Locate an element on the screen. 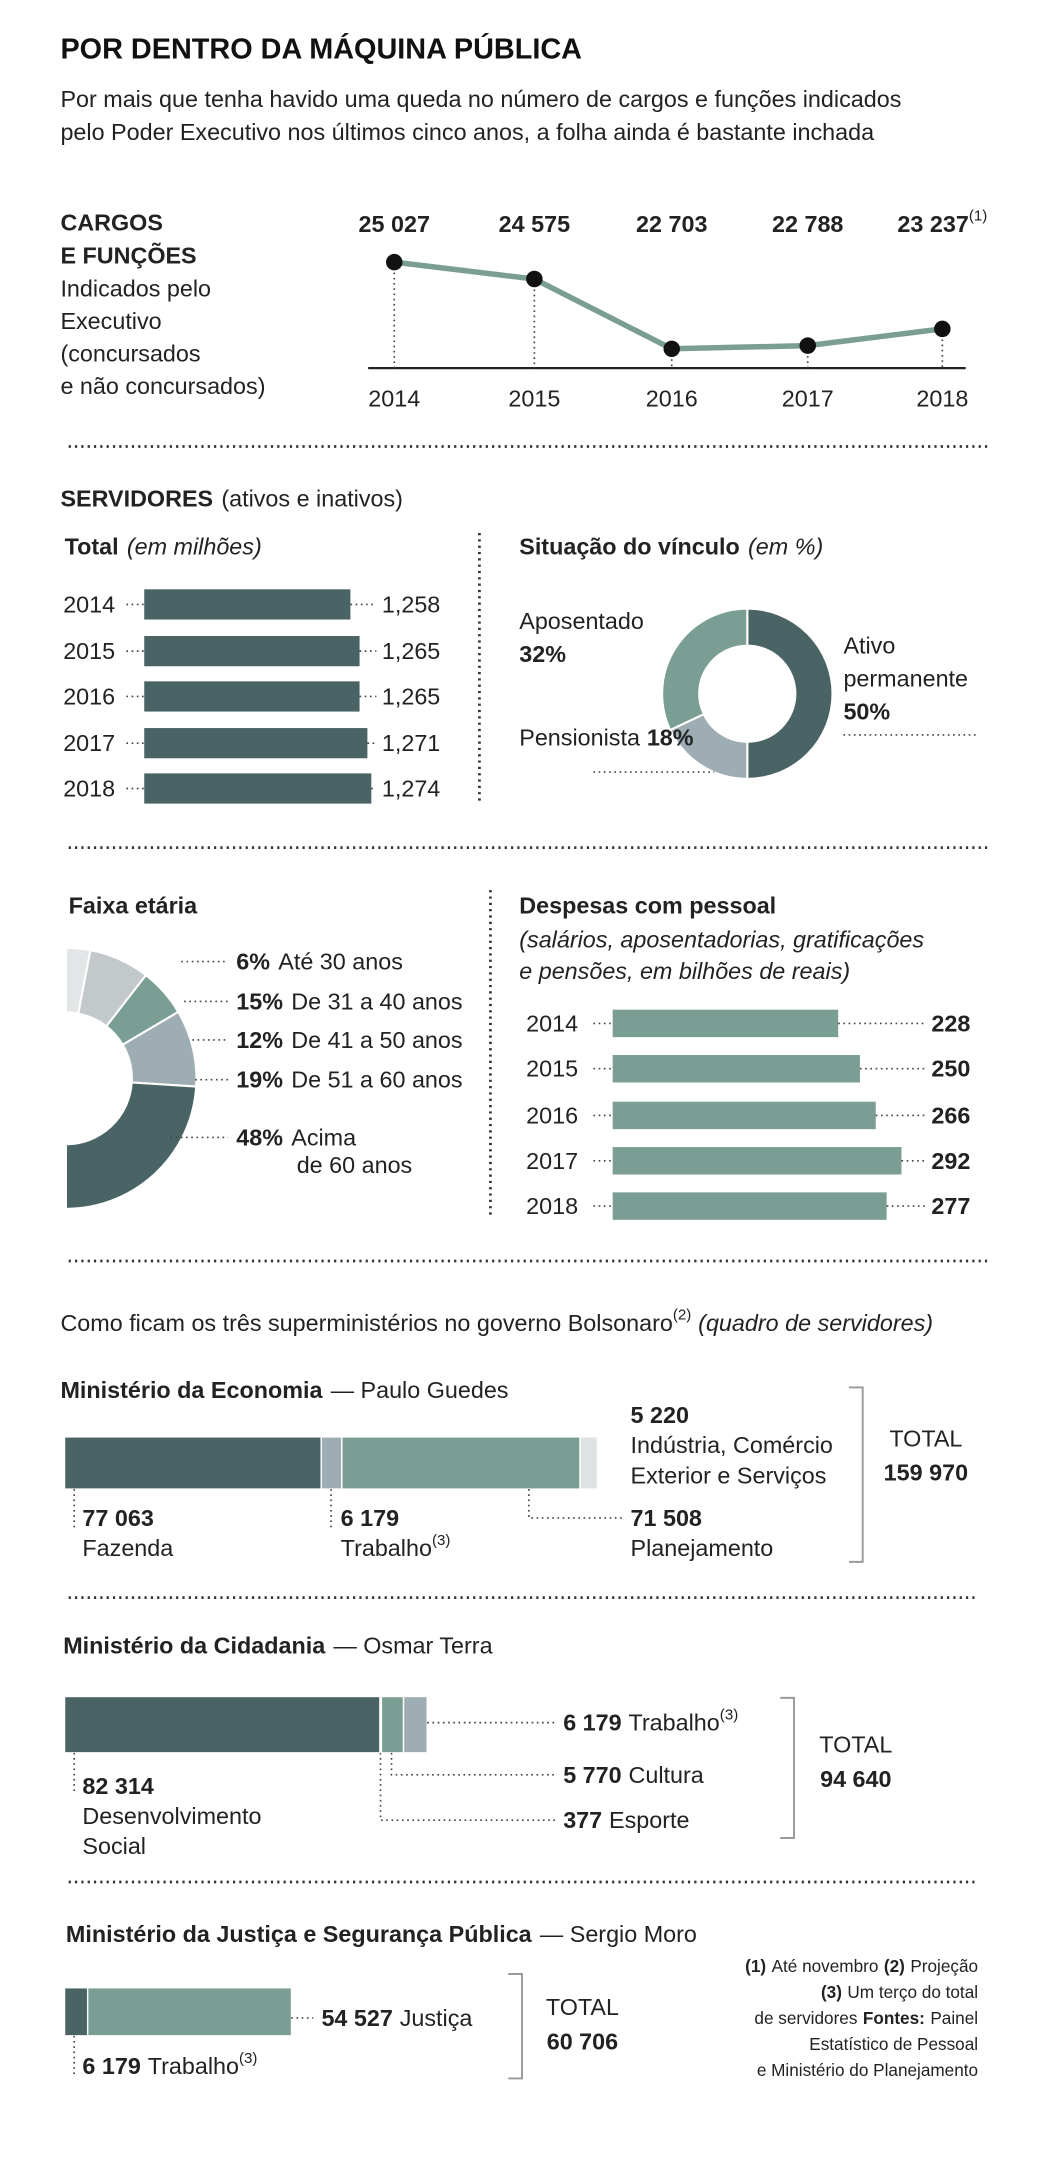 This screenshot has width=1055, height=2160. series-name: Justiça is located at coordinates (436, 2018).